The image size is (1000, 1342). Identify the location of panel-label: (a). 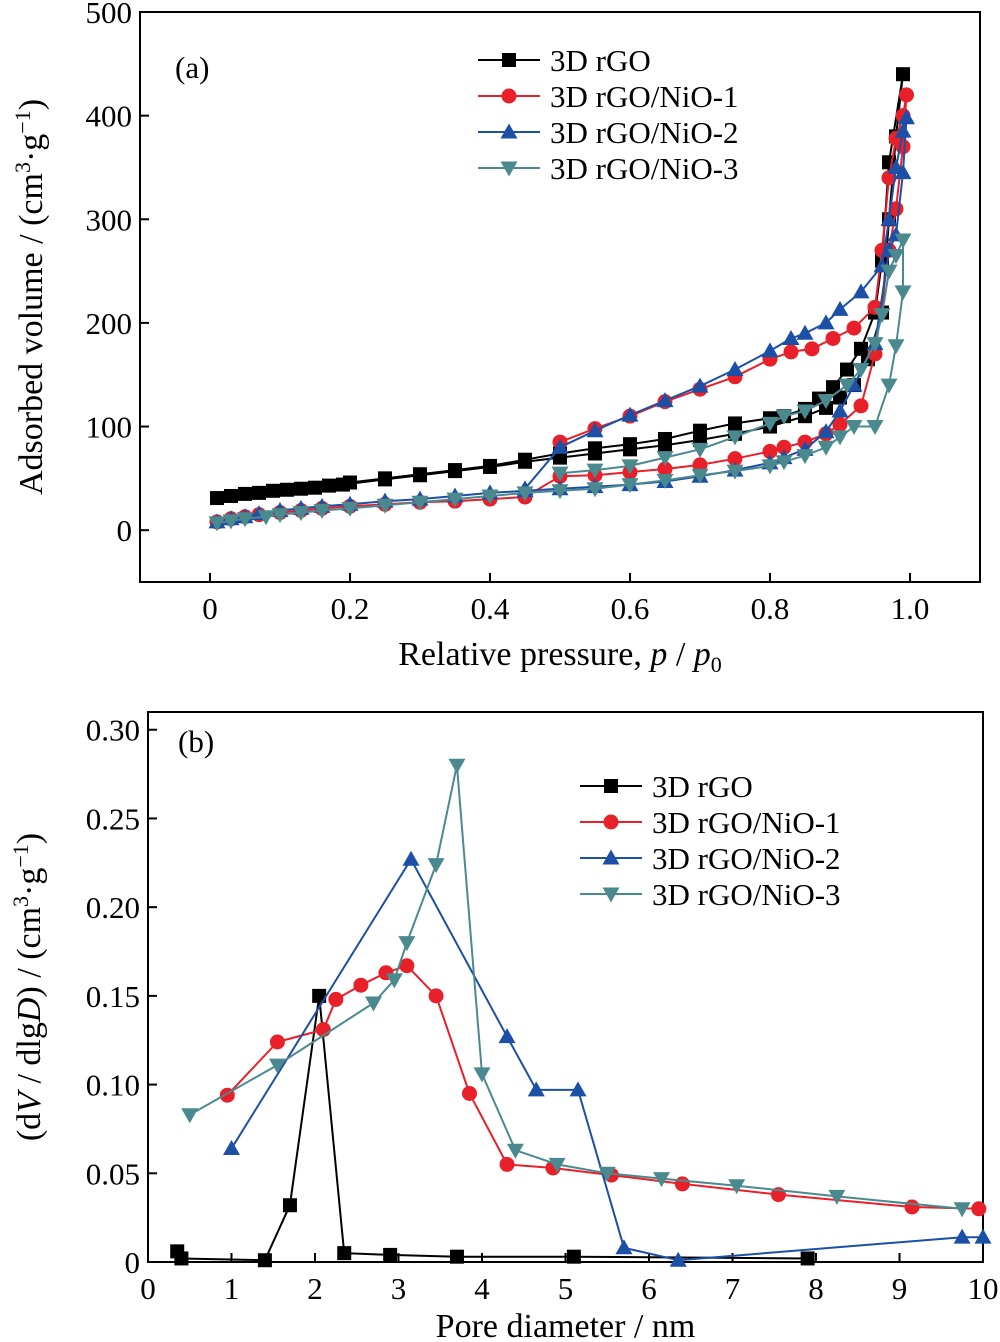
(192, 67).